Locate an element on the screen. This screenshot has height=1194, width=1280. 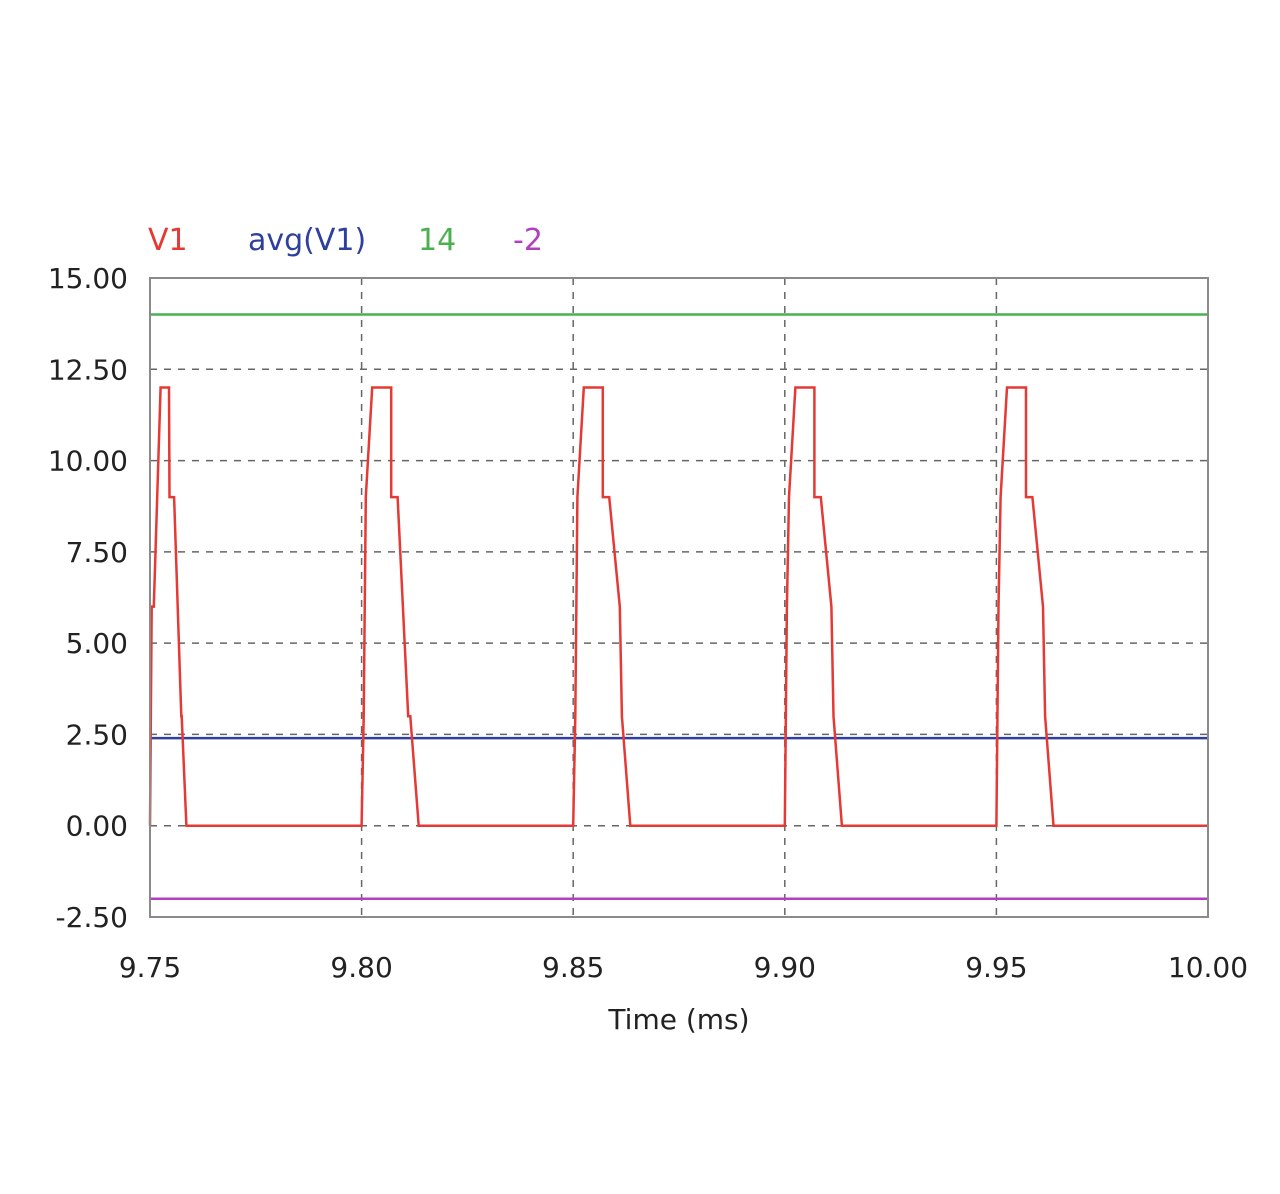
x-tick-label: 9.75 is located at coordinates (150, 967).